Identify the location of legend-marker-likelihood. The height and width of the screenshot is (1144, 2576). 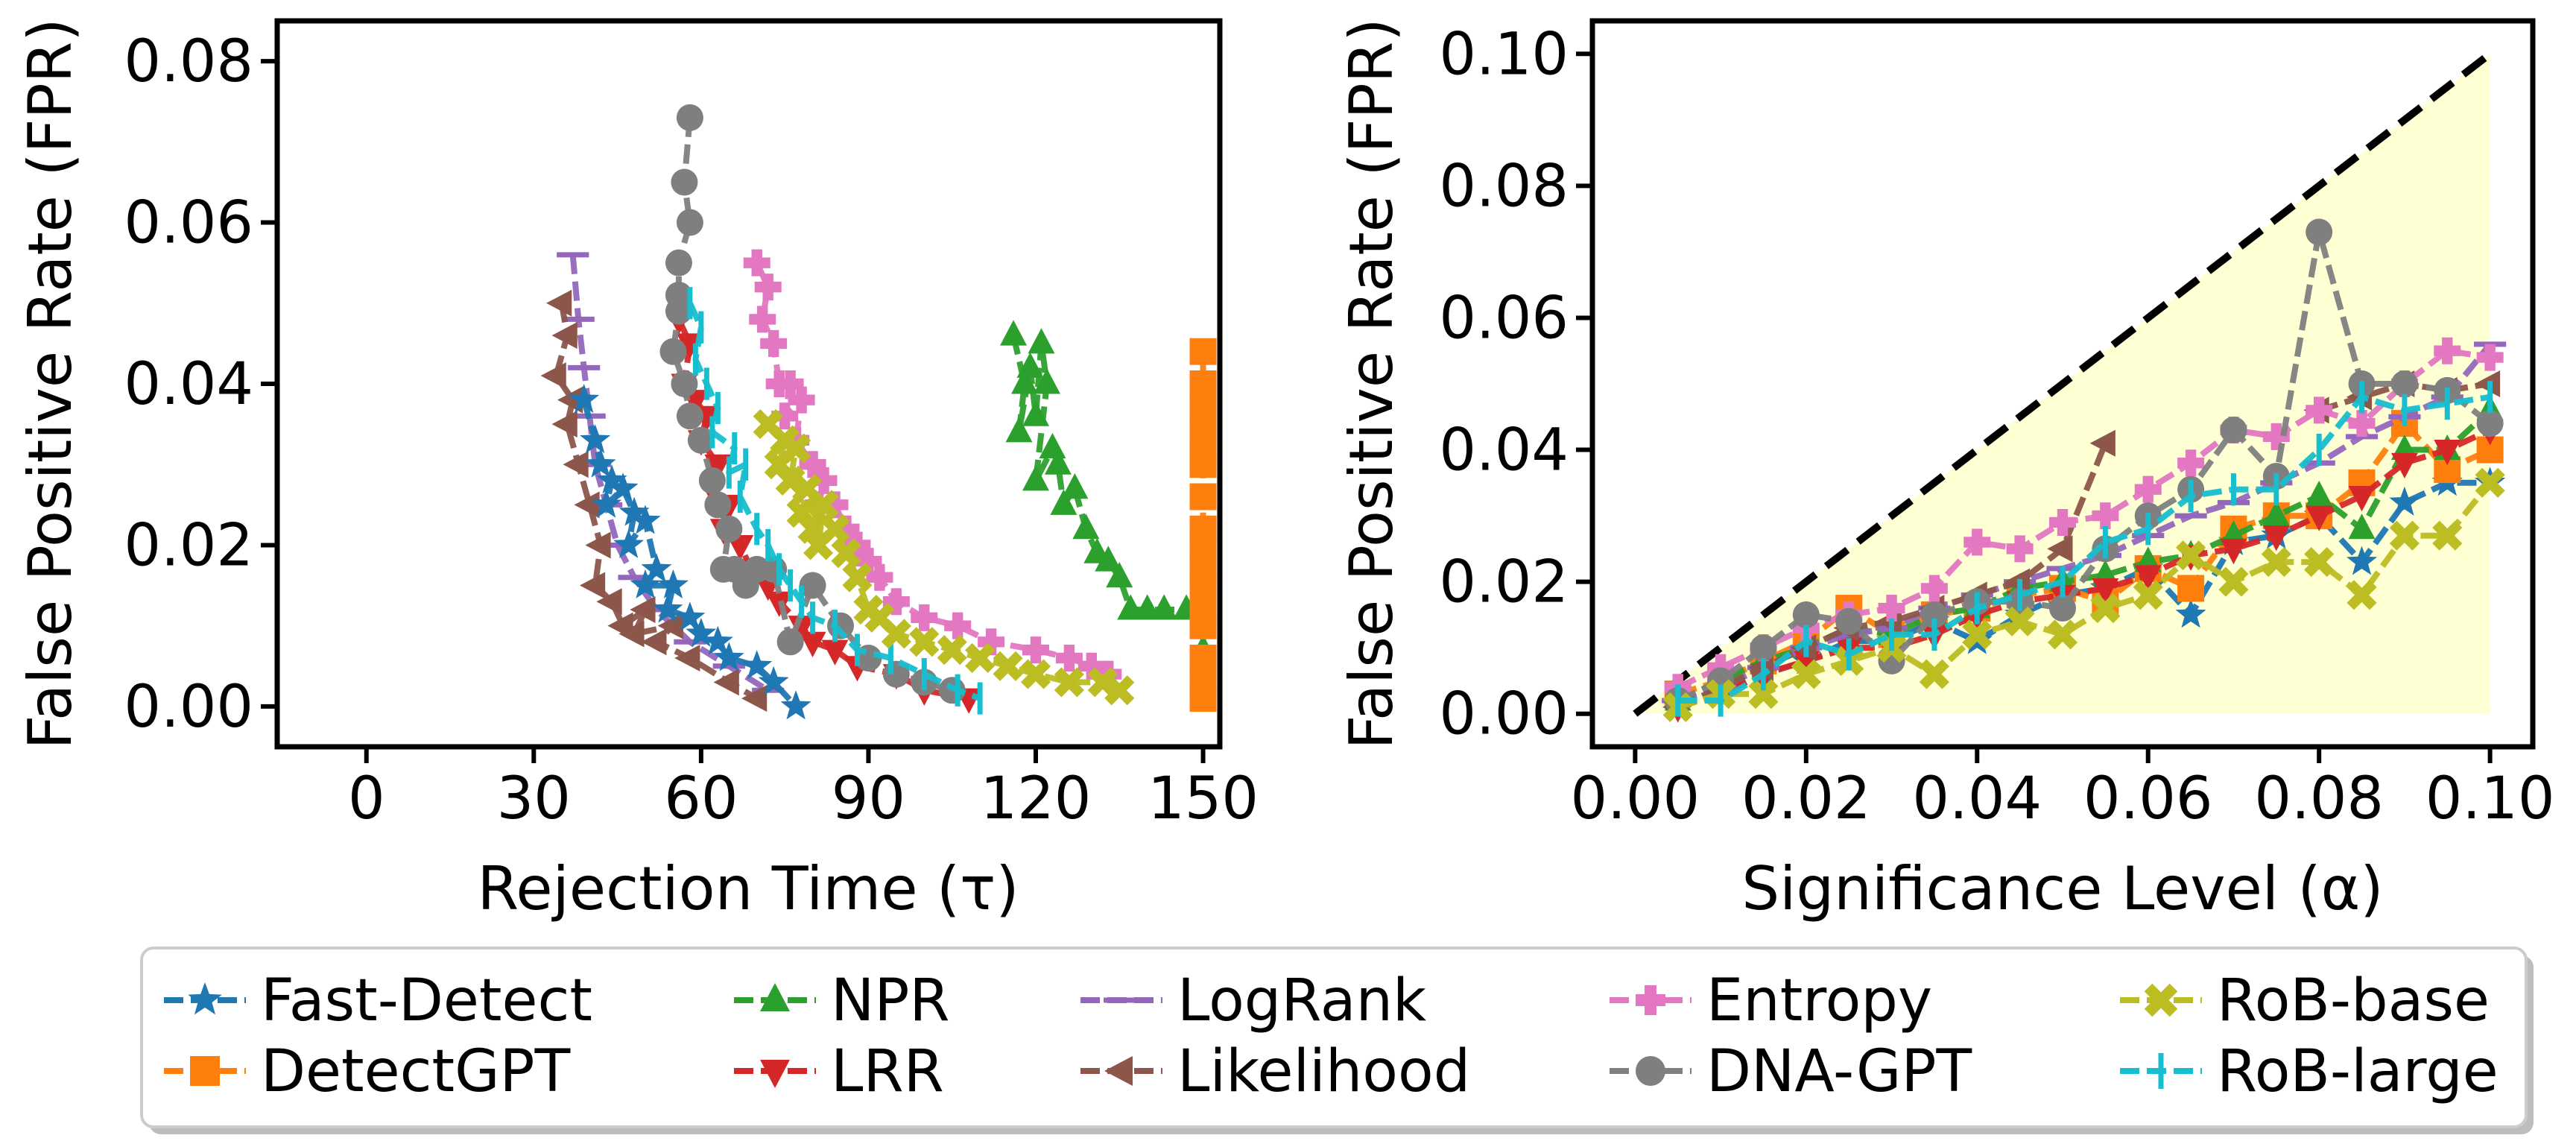
(1118, 1071).